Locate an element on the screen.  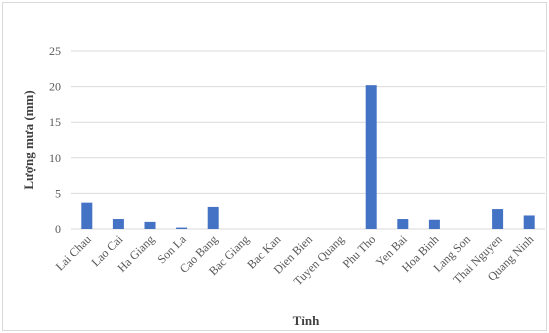
y-tick-label: 15 is located at coordinates (55, 122).